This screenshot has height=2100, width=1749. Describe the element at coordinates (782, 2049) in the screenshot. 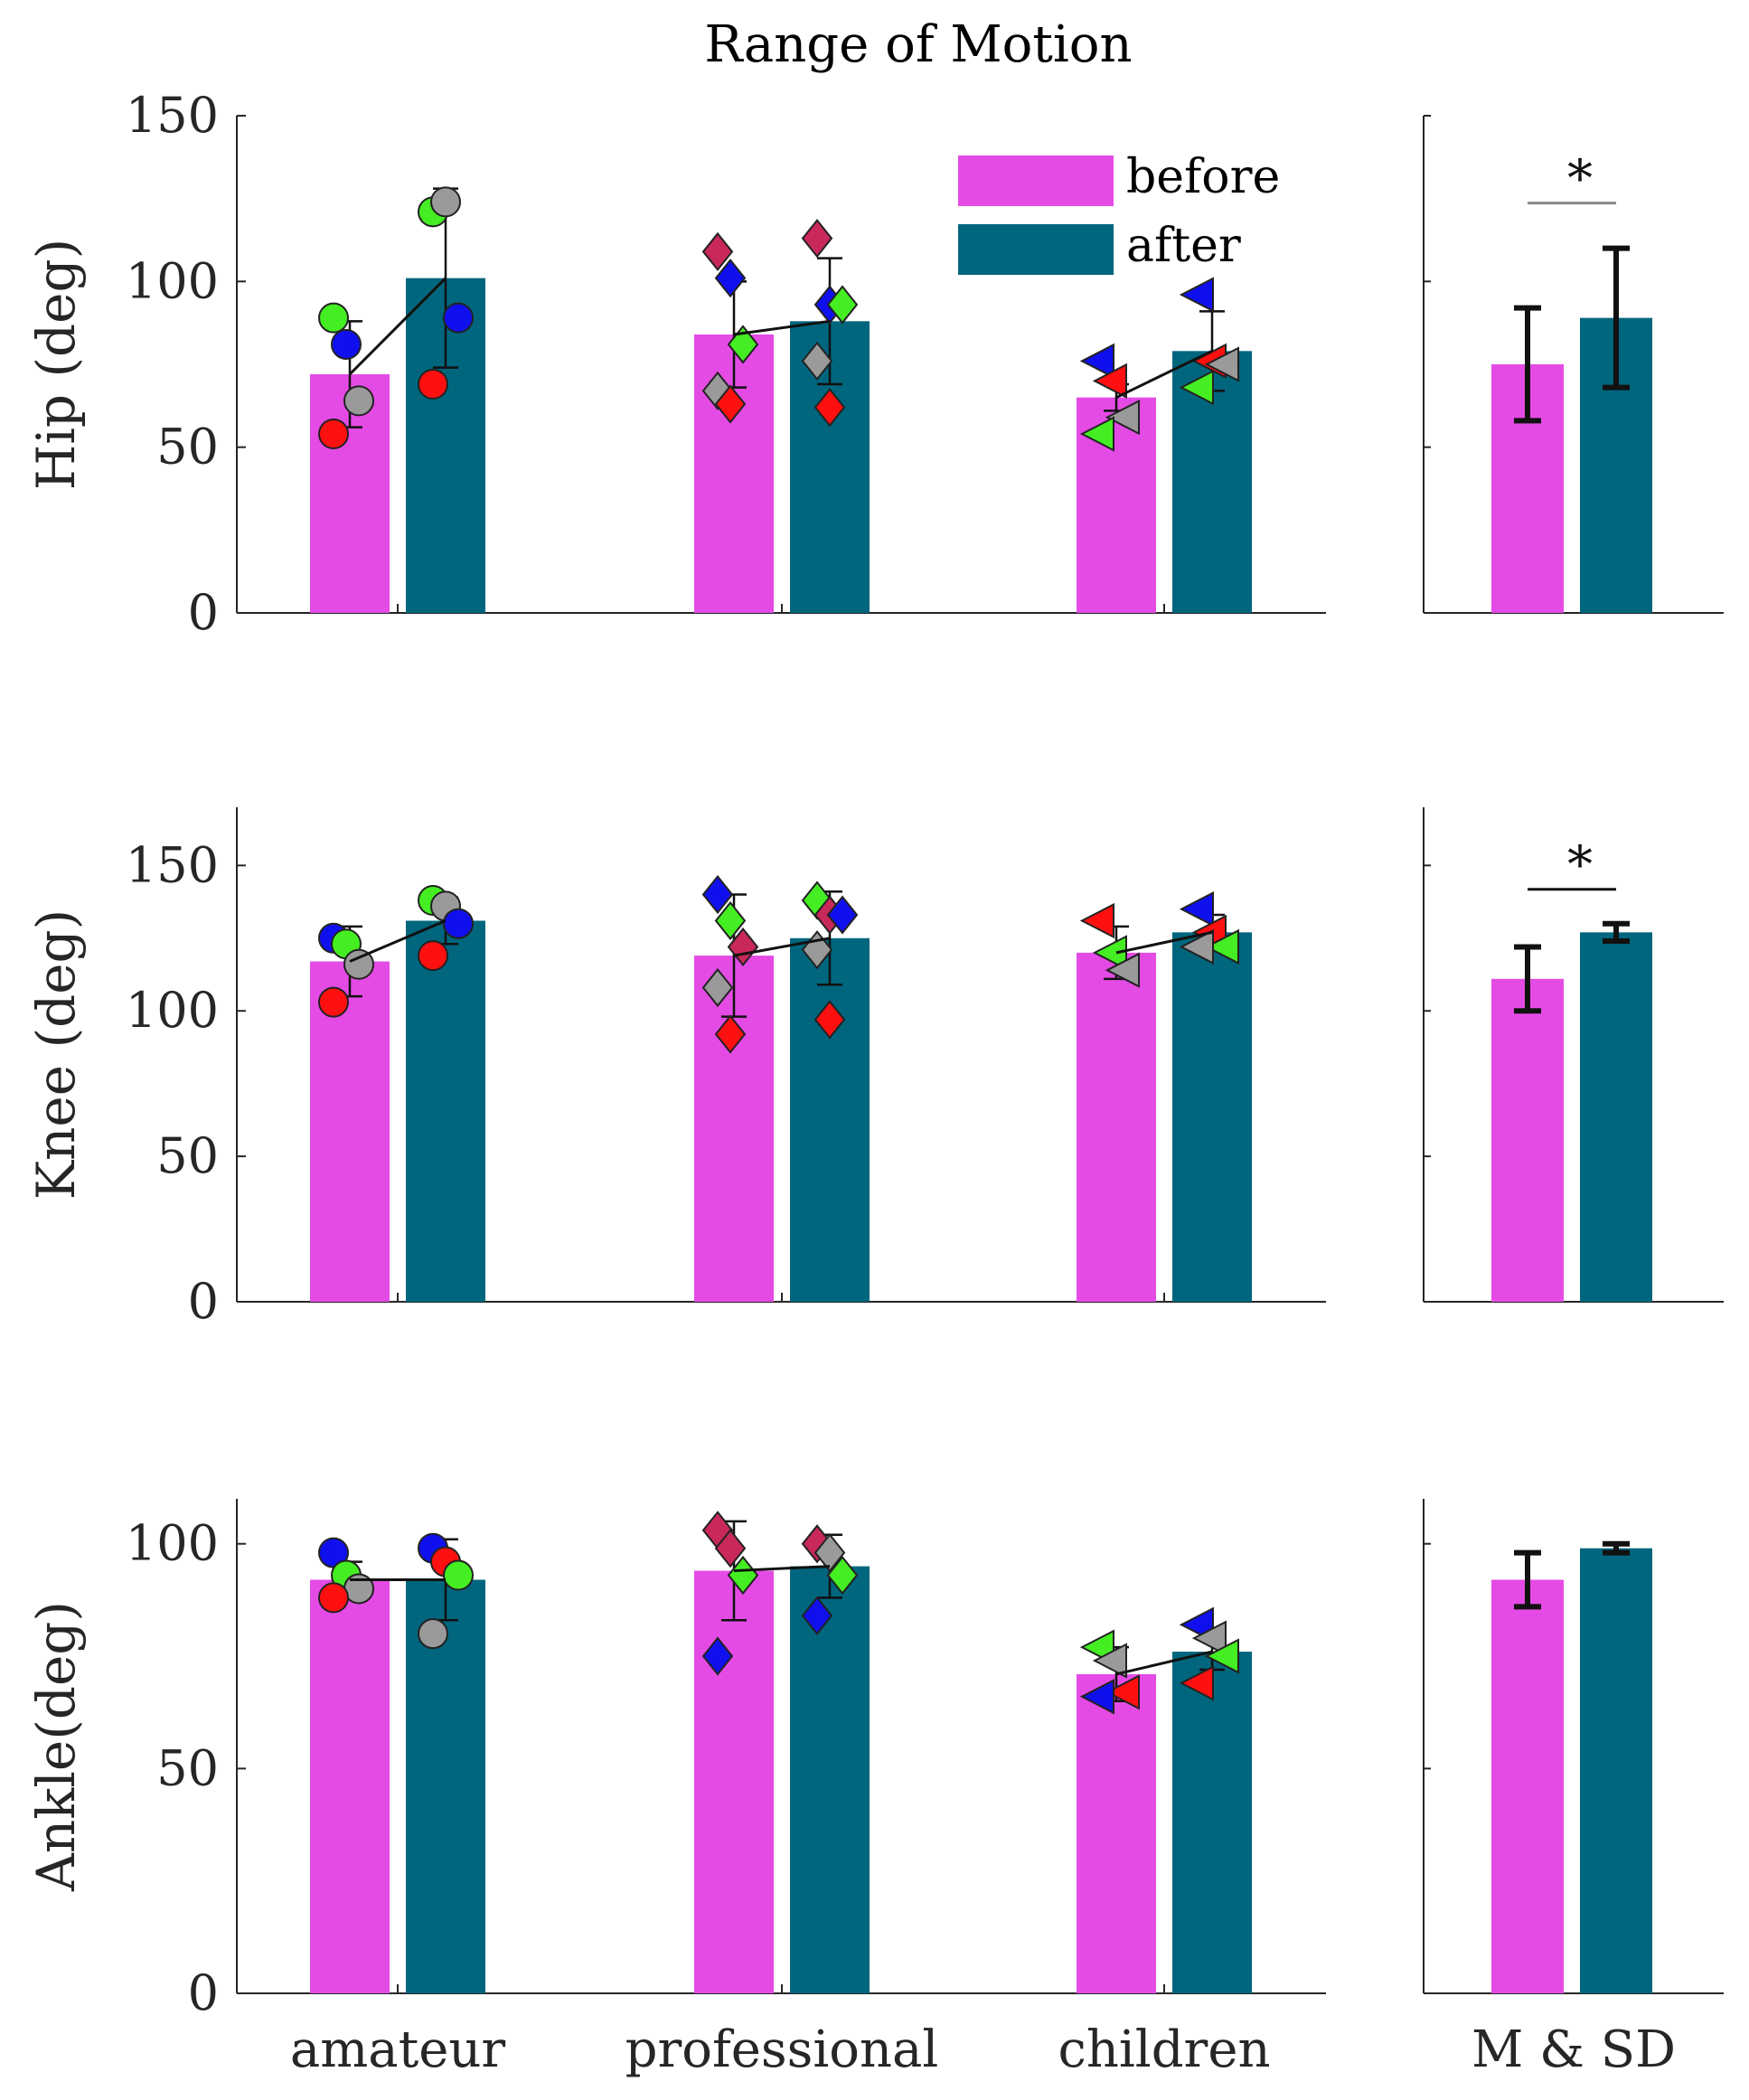

I see `x-tick-label-professional: professional` at that location.